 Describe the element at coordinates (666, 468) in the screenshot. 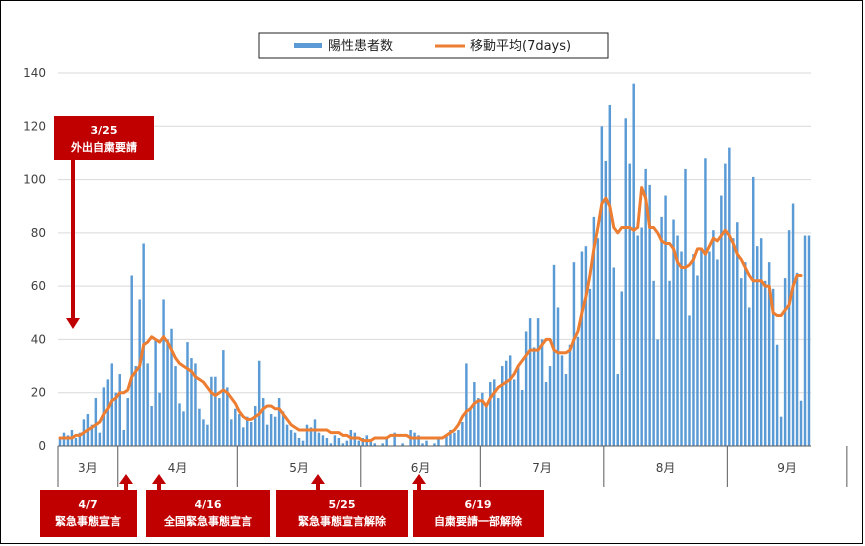

I see `x-month-label: 8月` at that location.